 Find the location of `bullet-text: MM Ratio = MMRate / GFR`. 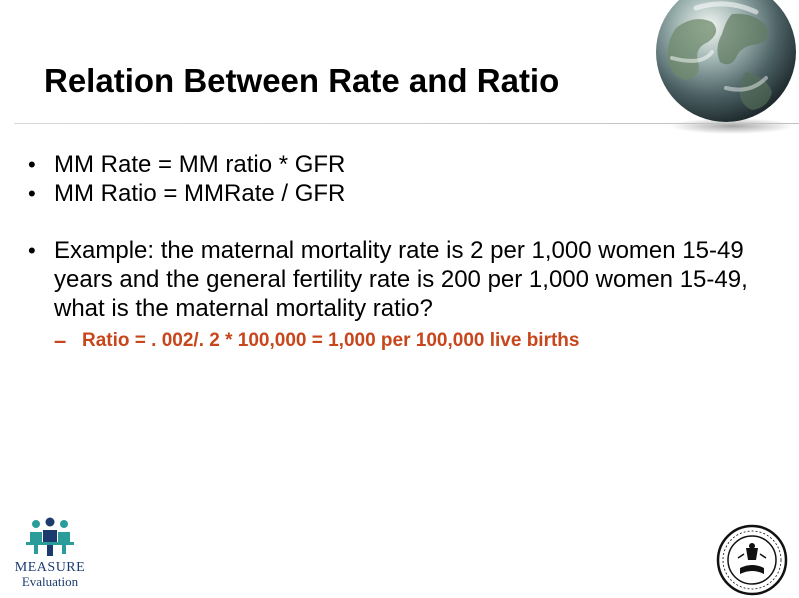

bullet-text: MM Ratio = MMRate / GFR is located at coordinates (200, 193).